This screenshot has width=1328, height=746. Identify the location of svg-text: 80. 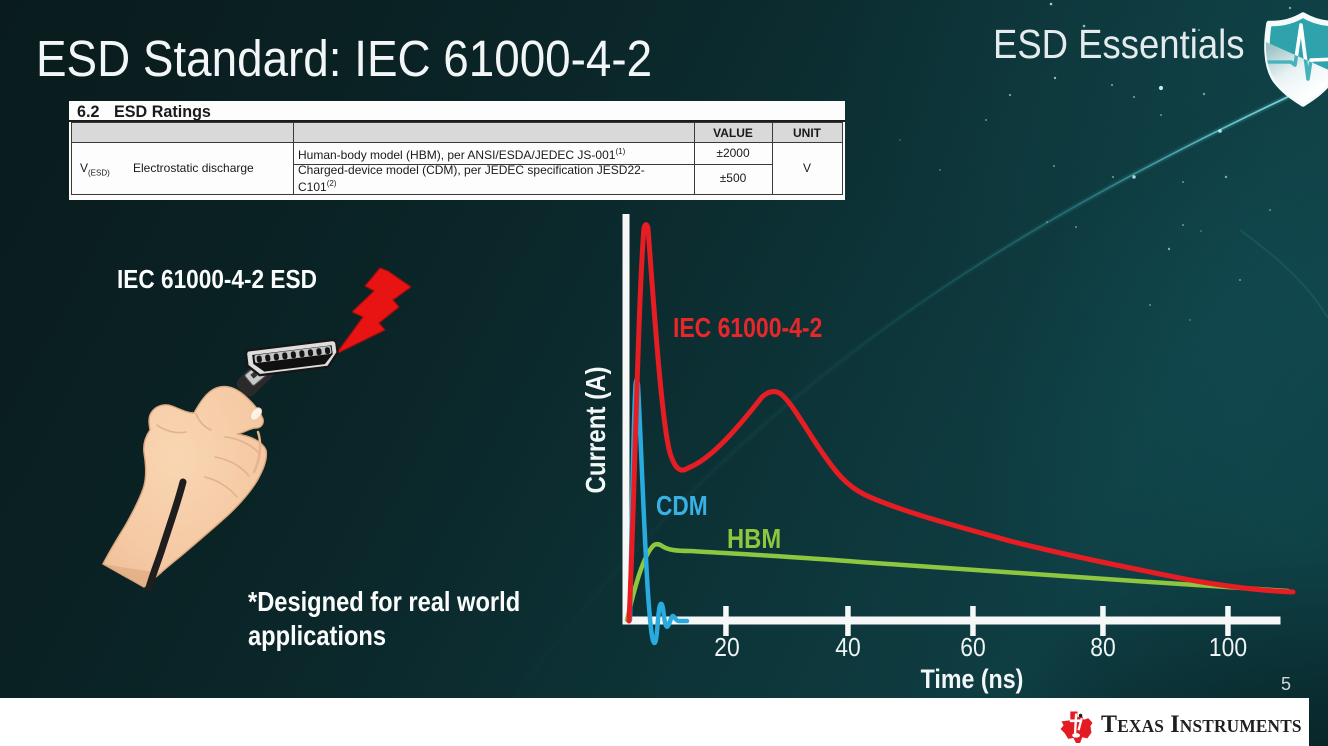
(1102, 648).